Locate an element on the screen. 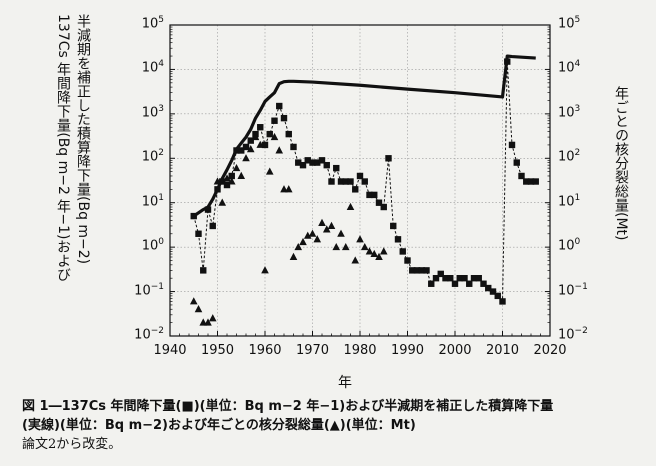  y-tick-label-right: 10⁻² is located at coordinates (573, 334).